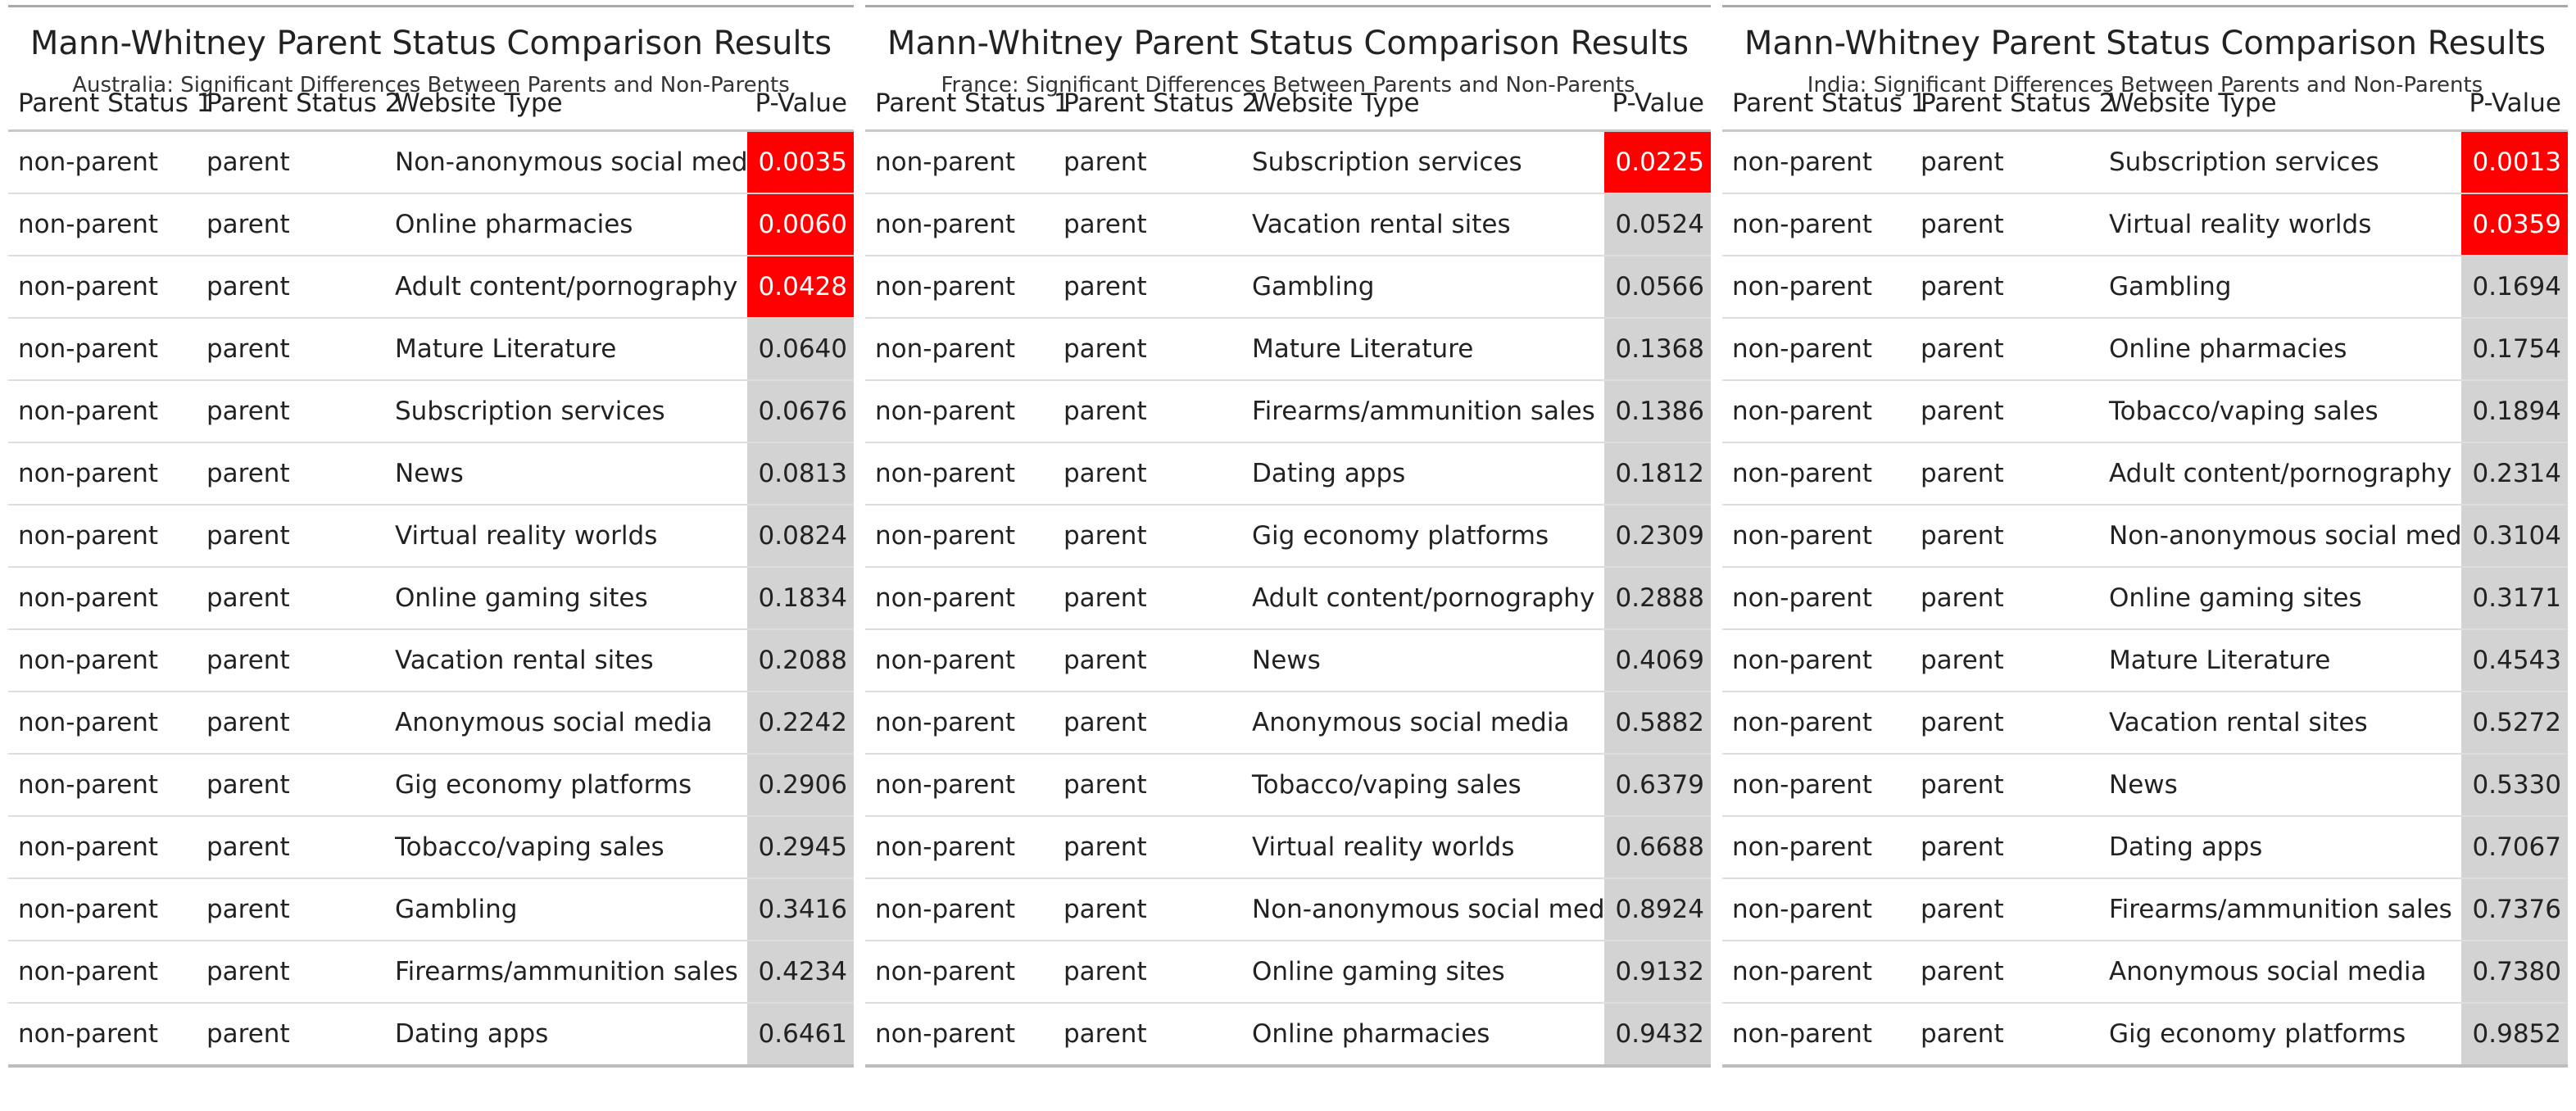 The image size is (2576, 1111). I want to click on cell-p-value: 0.0359, so click(2514, 224).